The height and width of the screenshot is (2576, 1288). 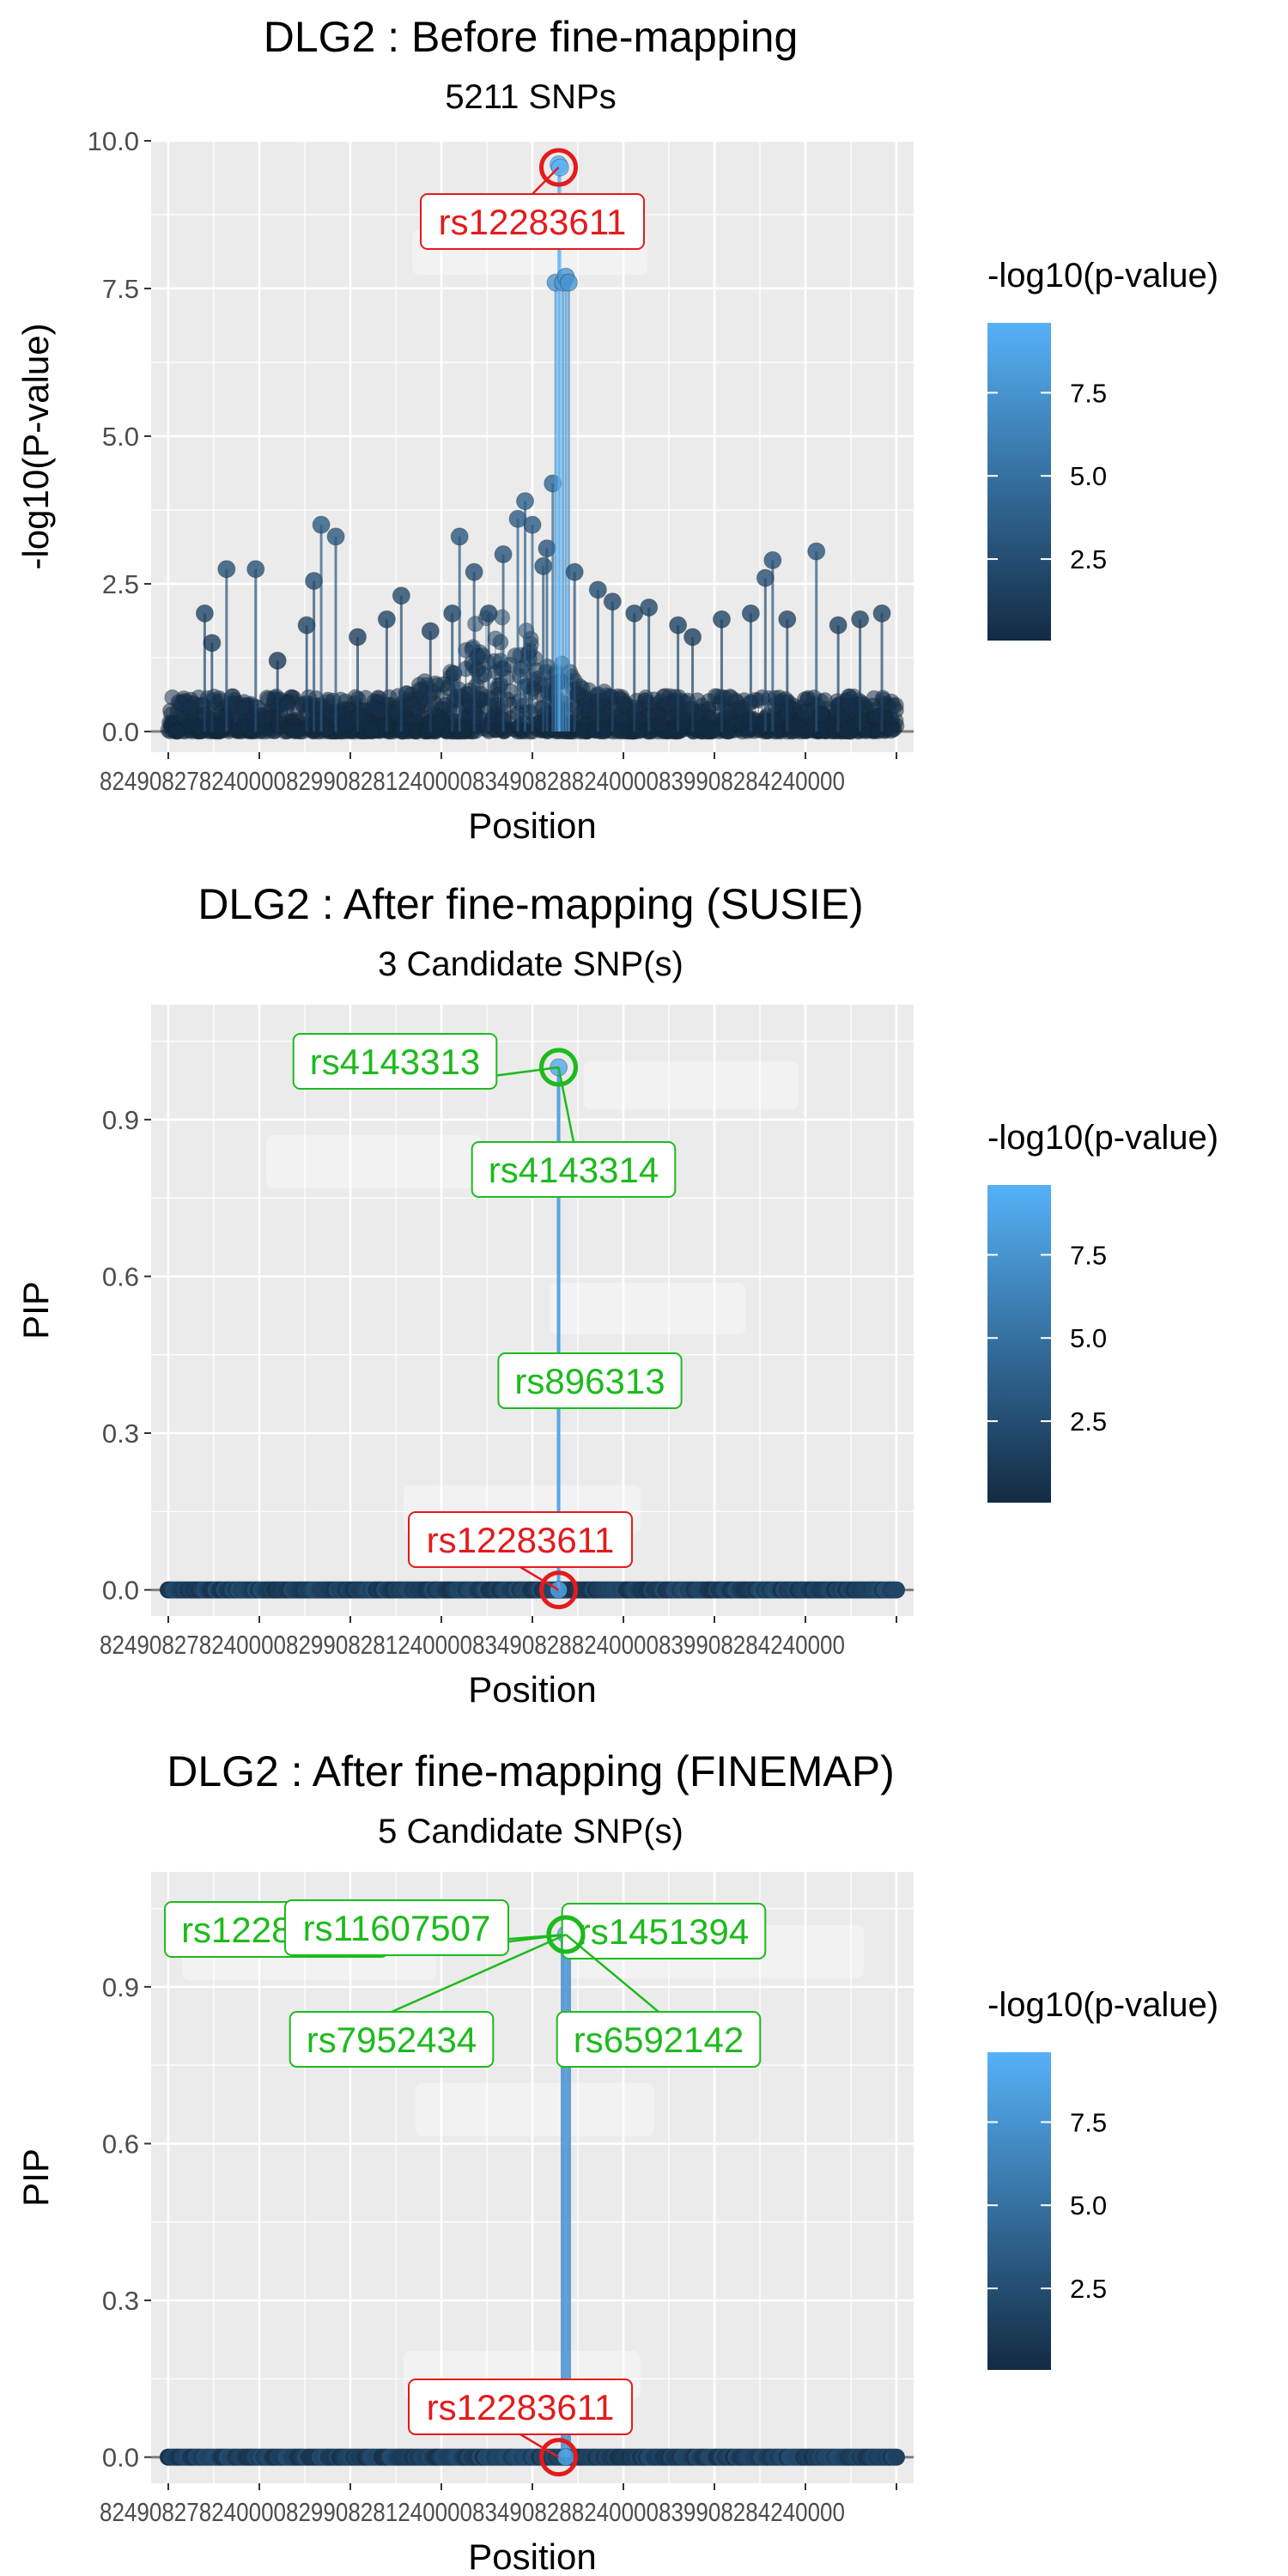 What do you see at coordinates (121, 437) in the screenshot?
I see `y-tick-label: 5.0` at bounding box center [121, 437].